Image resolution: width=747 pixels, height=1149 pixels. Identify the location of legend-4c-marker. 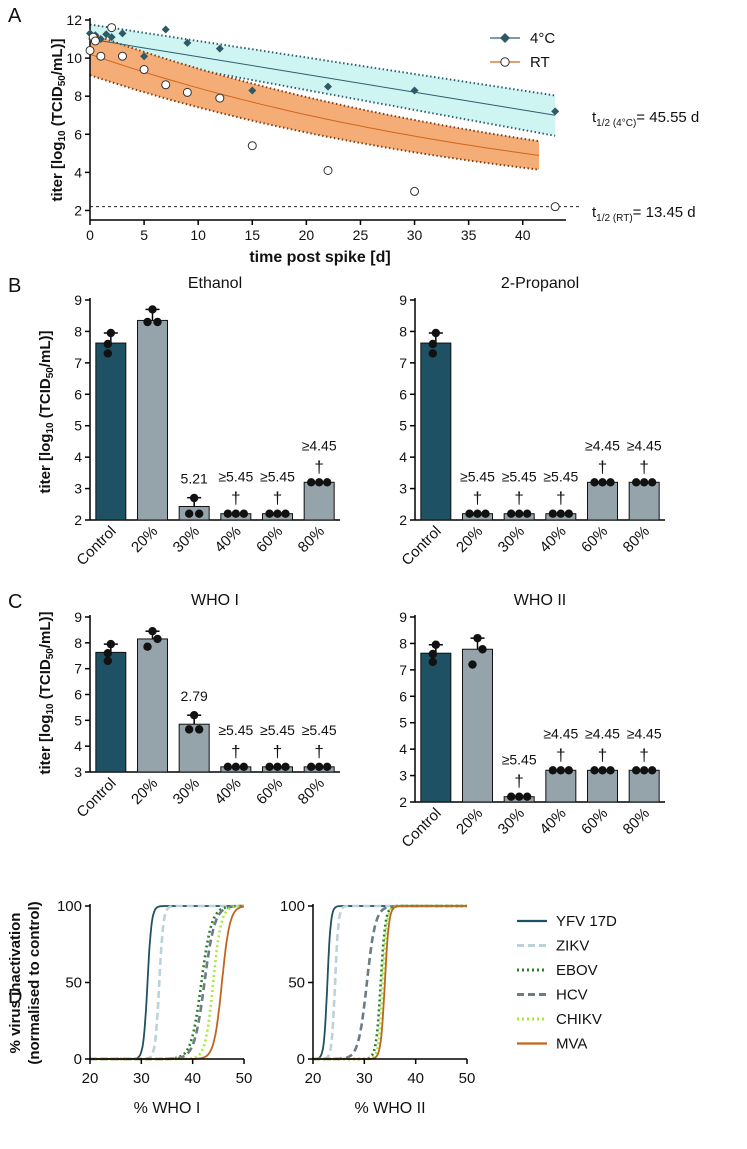
(505, 38).